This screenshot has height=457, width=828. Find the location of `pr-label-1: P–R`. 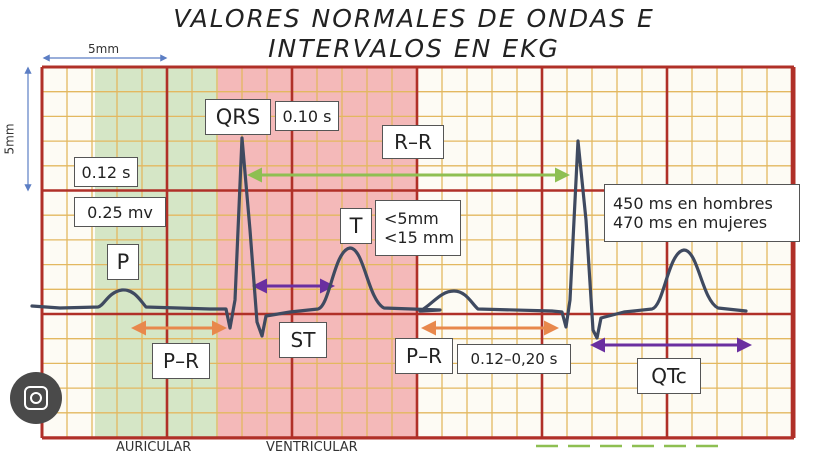

pr-label-1: P–R is located at coordinates (181, 361).